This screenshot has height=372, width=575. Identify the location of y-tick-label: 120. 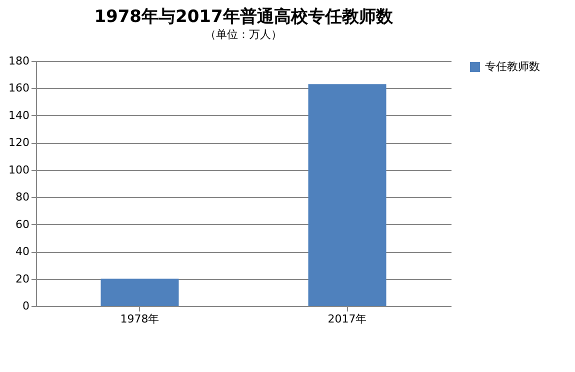
(19, 143).